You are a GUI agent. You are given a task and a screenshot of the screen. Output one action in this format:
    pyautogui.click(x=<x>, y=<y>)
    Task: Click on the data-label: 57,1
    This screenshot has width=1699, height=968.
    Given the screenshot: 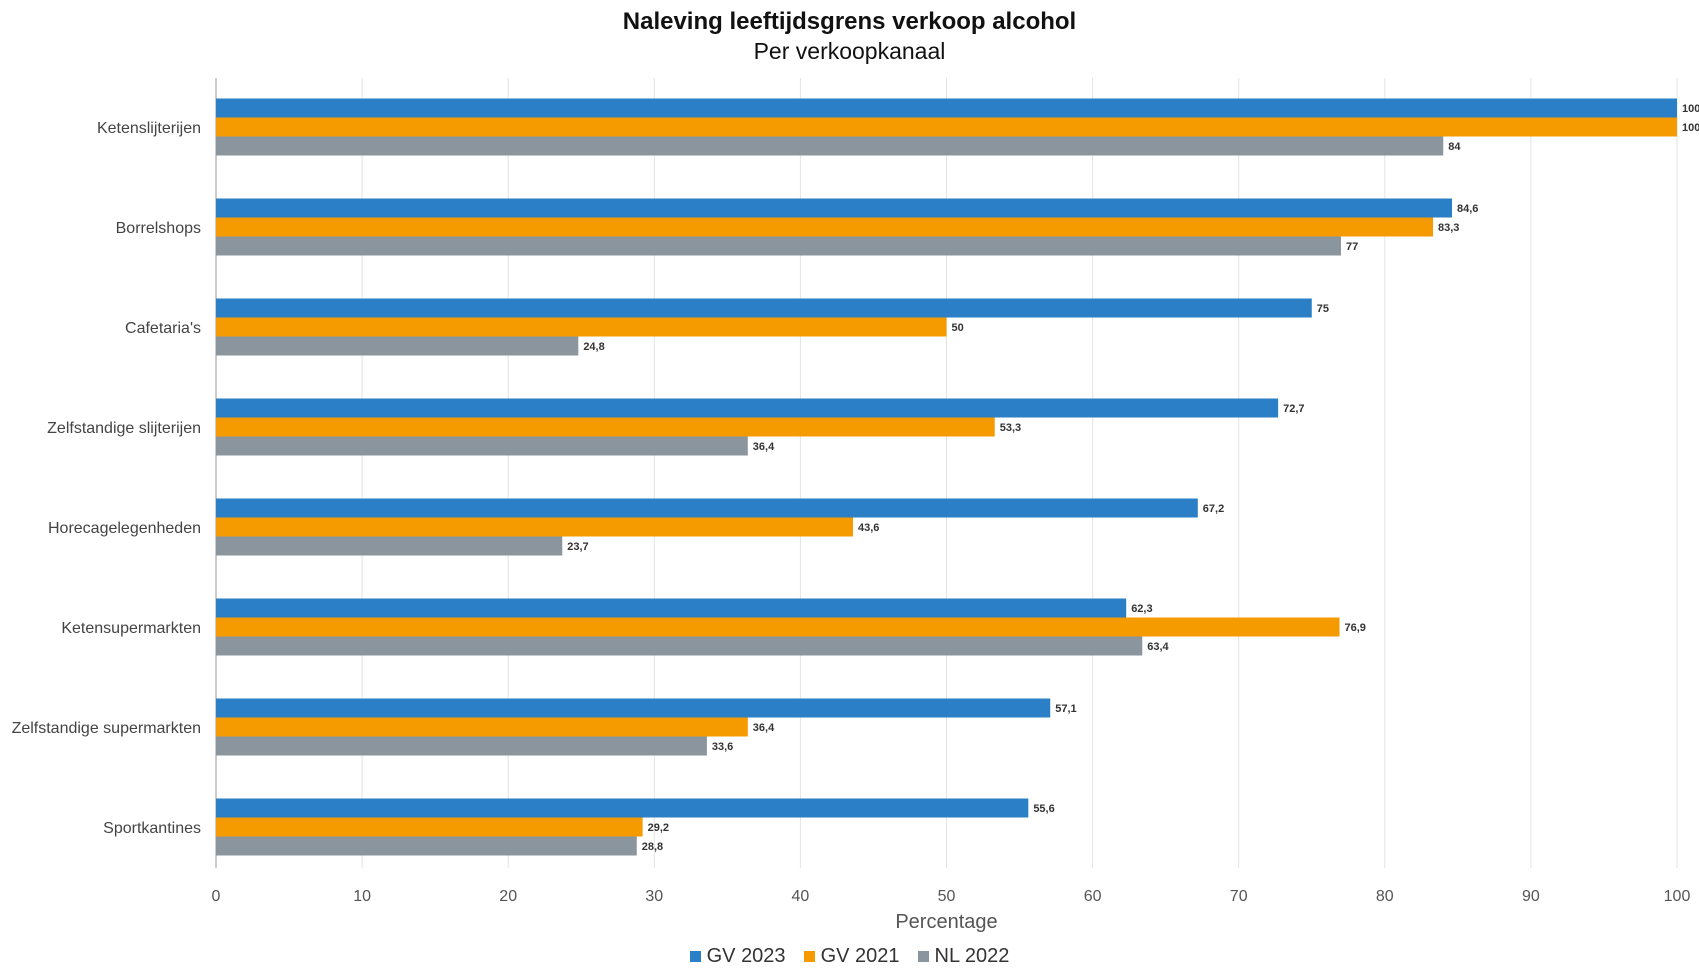 What is the action you would take?
    pyautogui.click(x=1065, y=709)
    